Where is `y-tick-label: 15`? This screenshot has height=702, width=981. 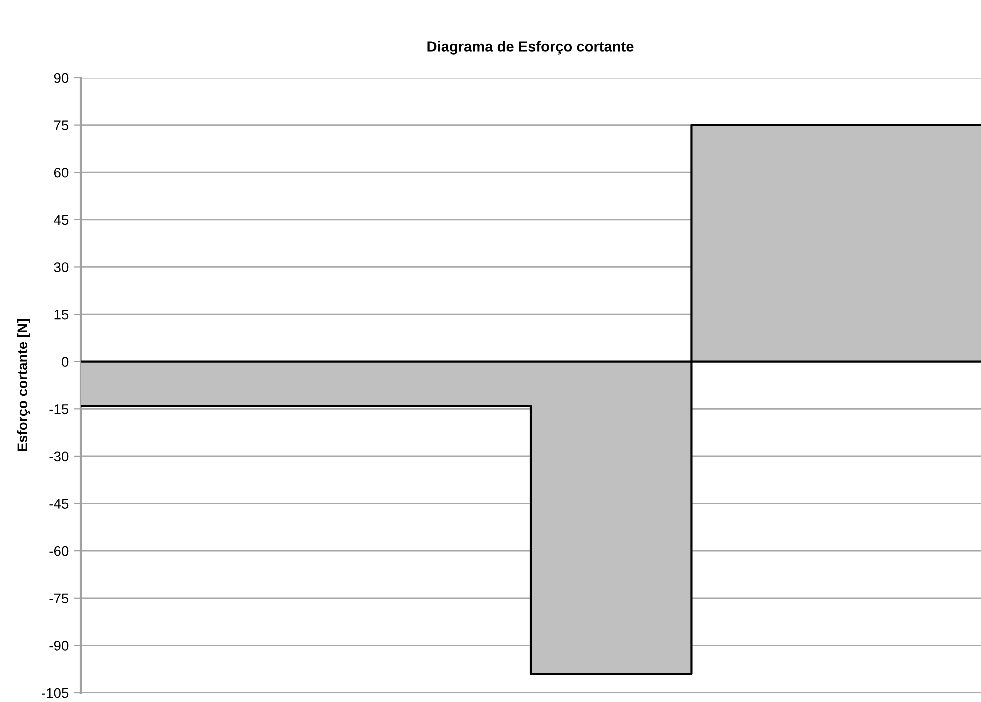 y-tick-label: 15 is located at coordinates (61, 315).